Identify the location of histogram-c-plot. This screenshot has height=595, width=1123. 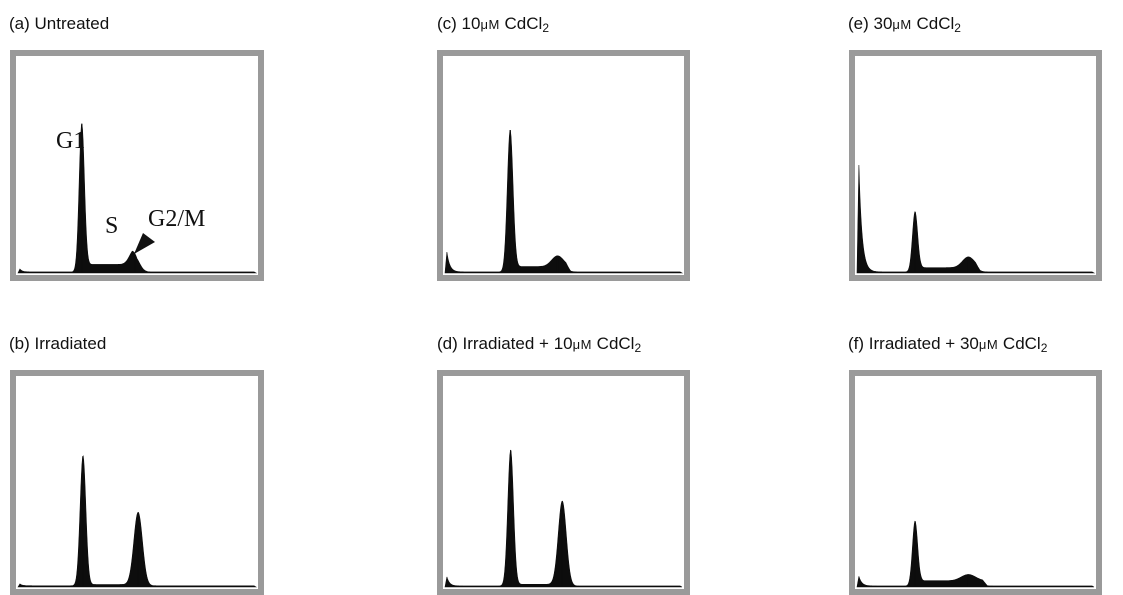
(564, 202).